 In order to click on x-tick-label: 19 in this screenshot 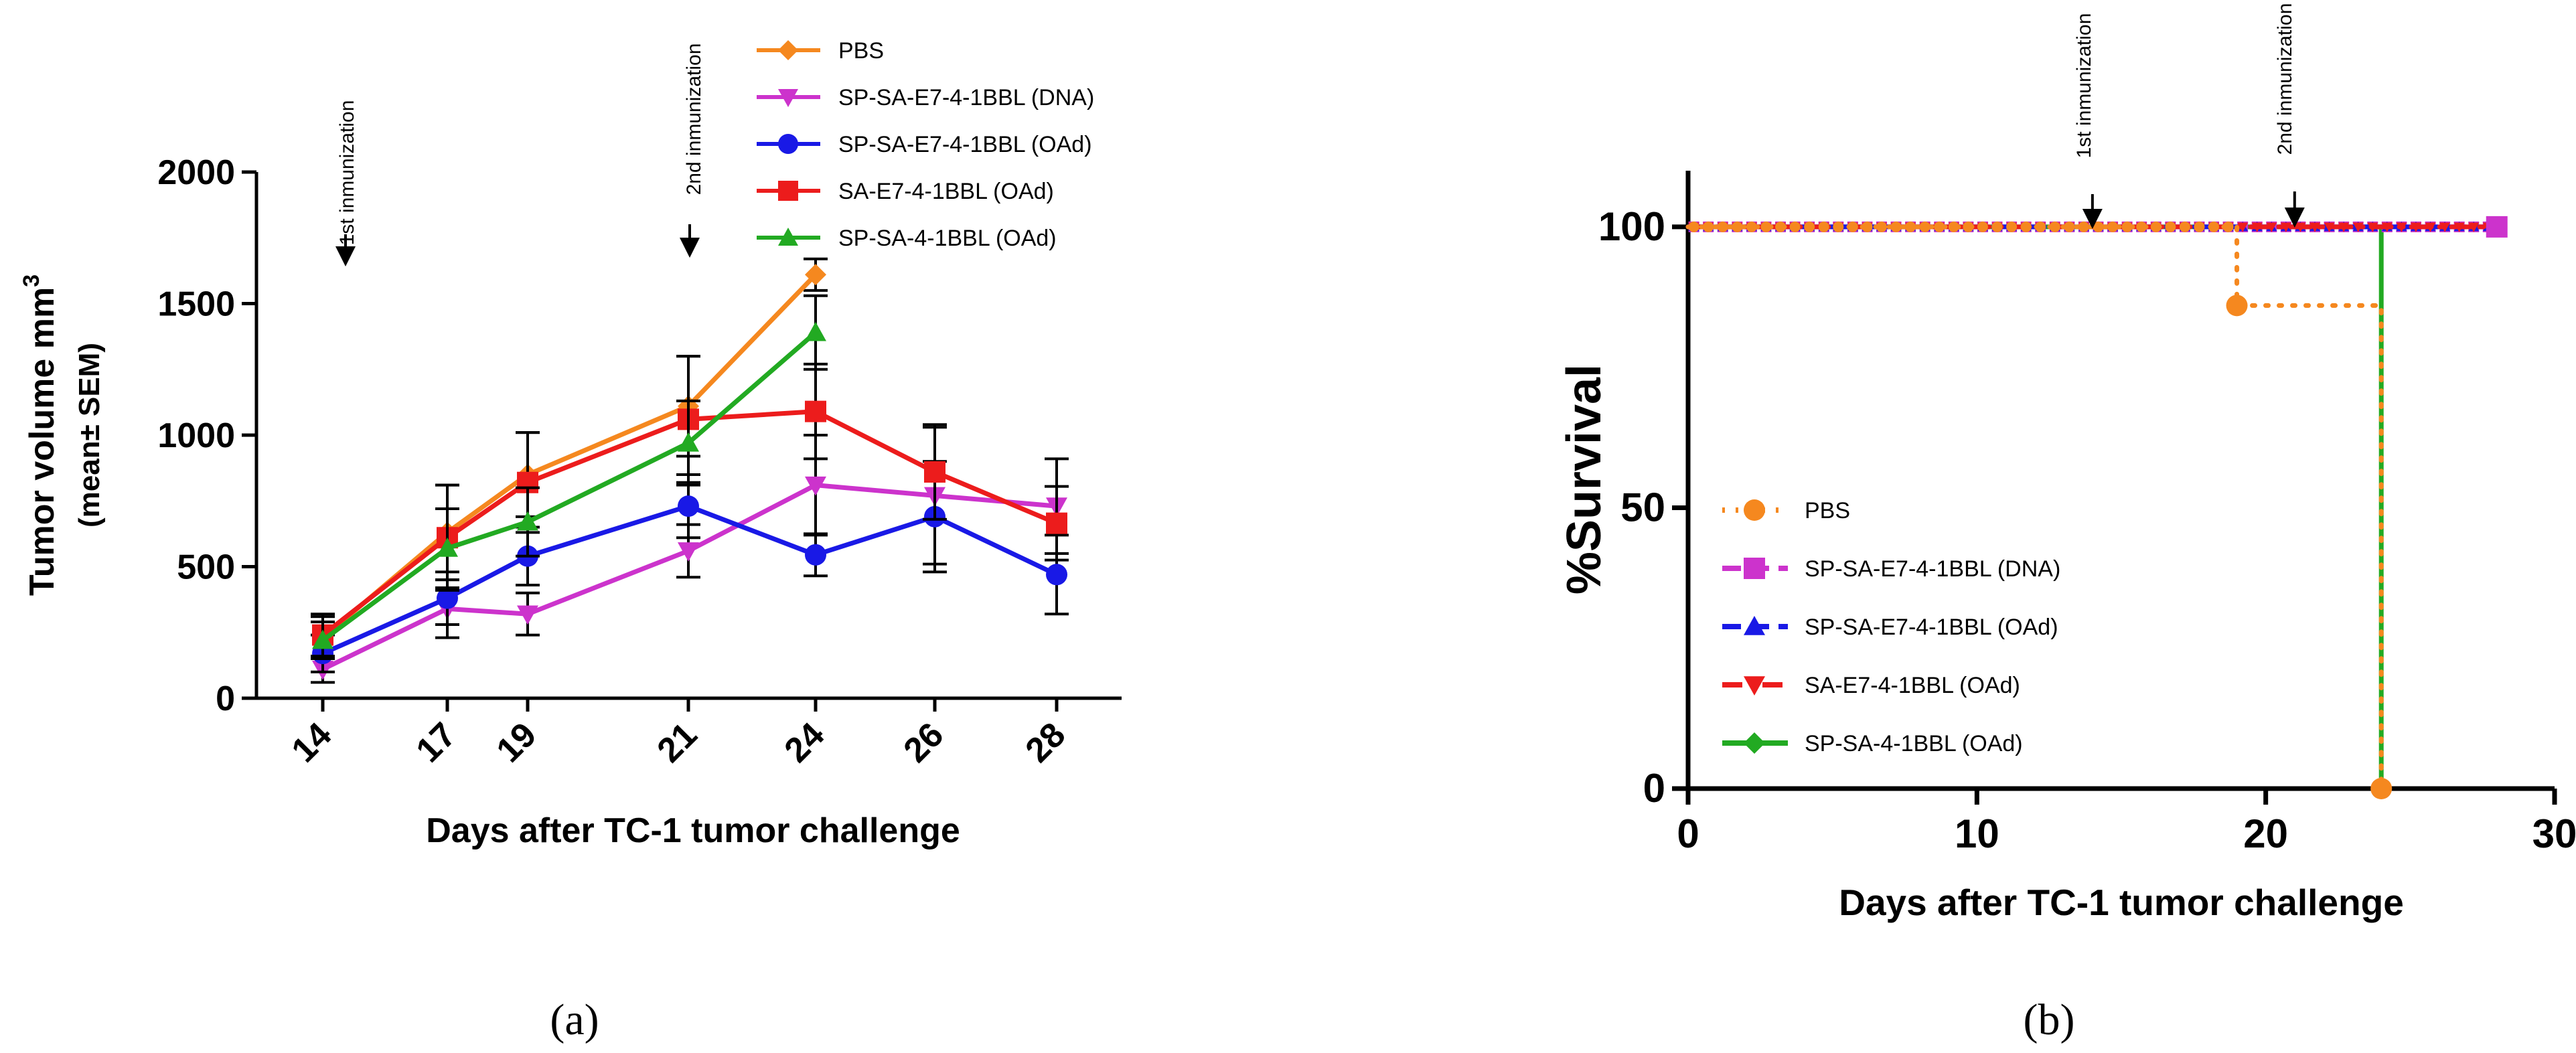, I will do `click(516, 742)`.